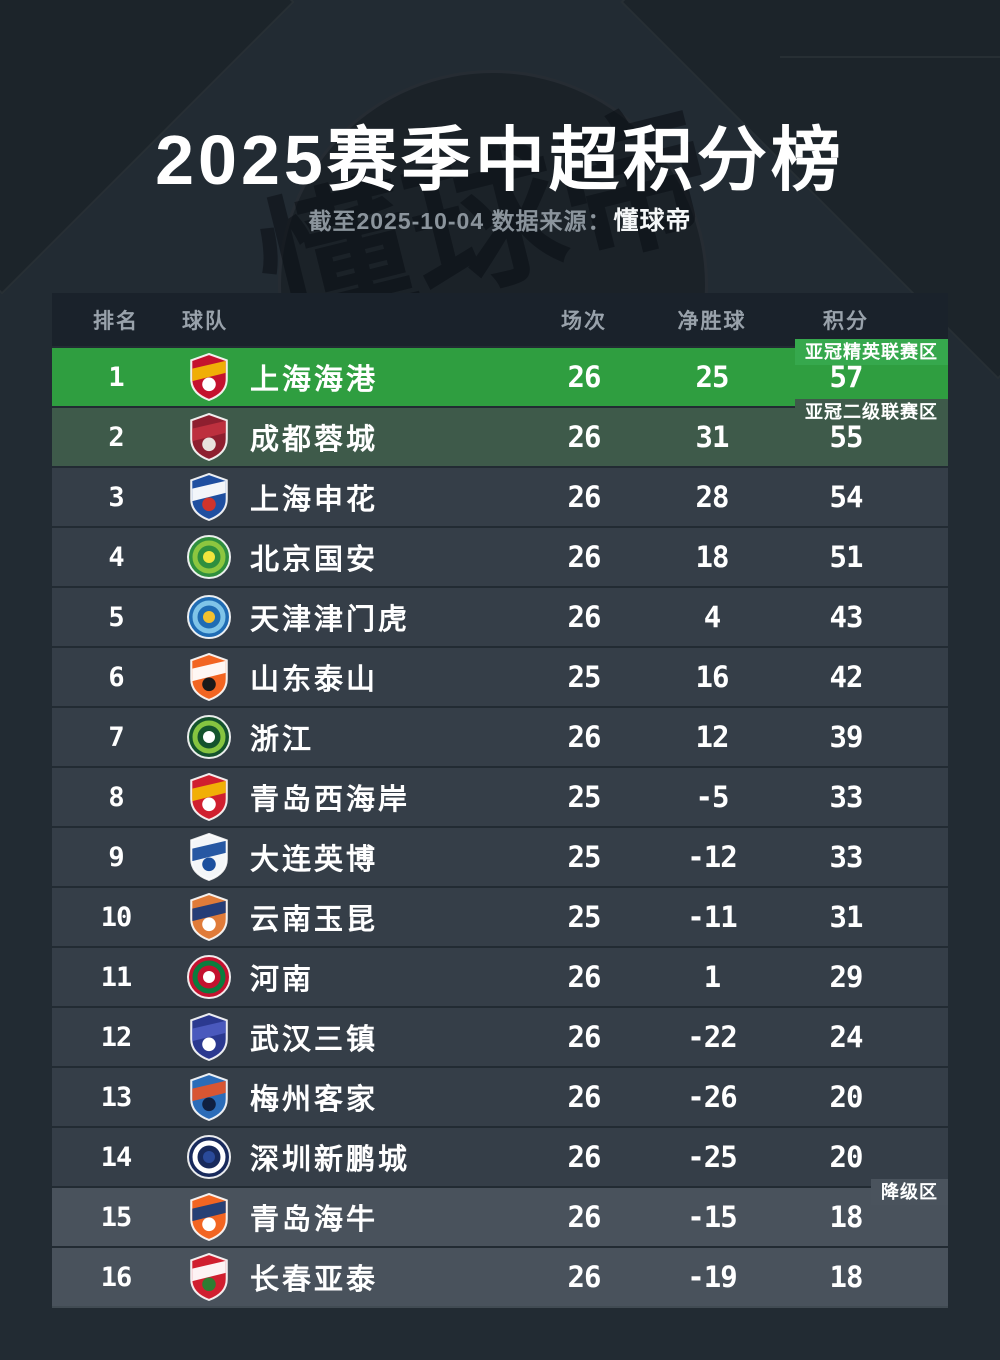 This screenshot has height=1360, width=1000. What do you see at coordinates (890, 57) in the screenshot?
I see `corner-line-top-right` at bounding box center [890, 57].